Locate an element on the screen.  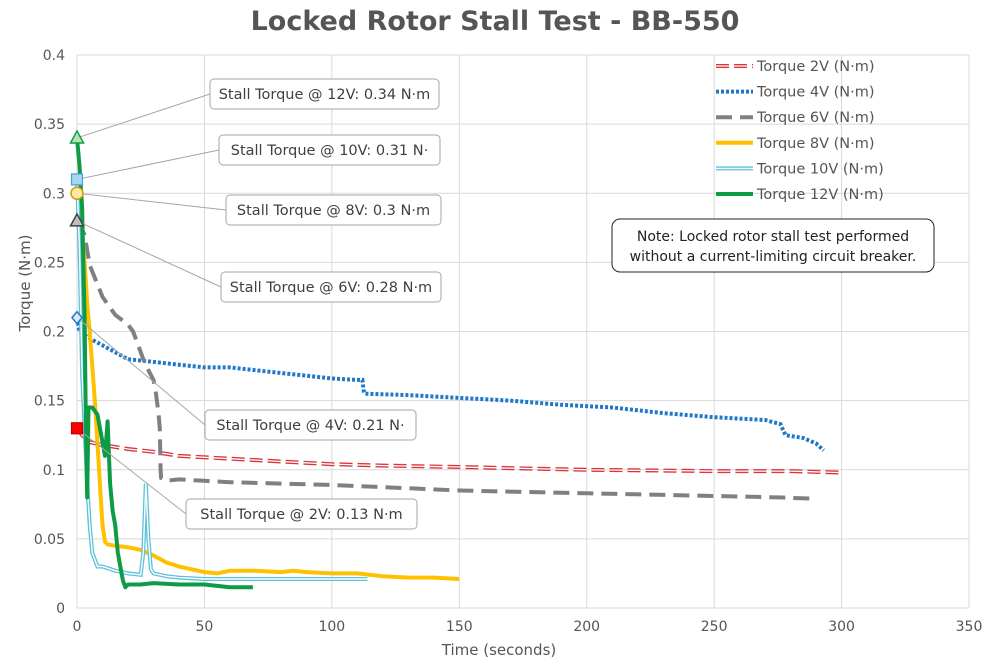
legend-item-torque-6v: Torque 6V (N·m) is located at coordinates (795, 118).